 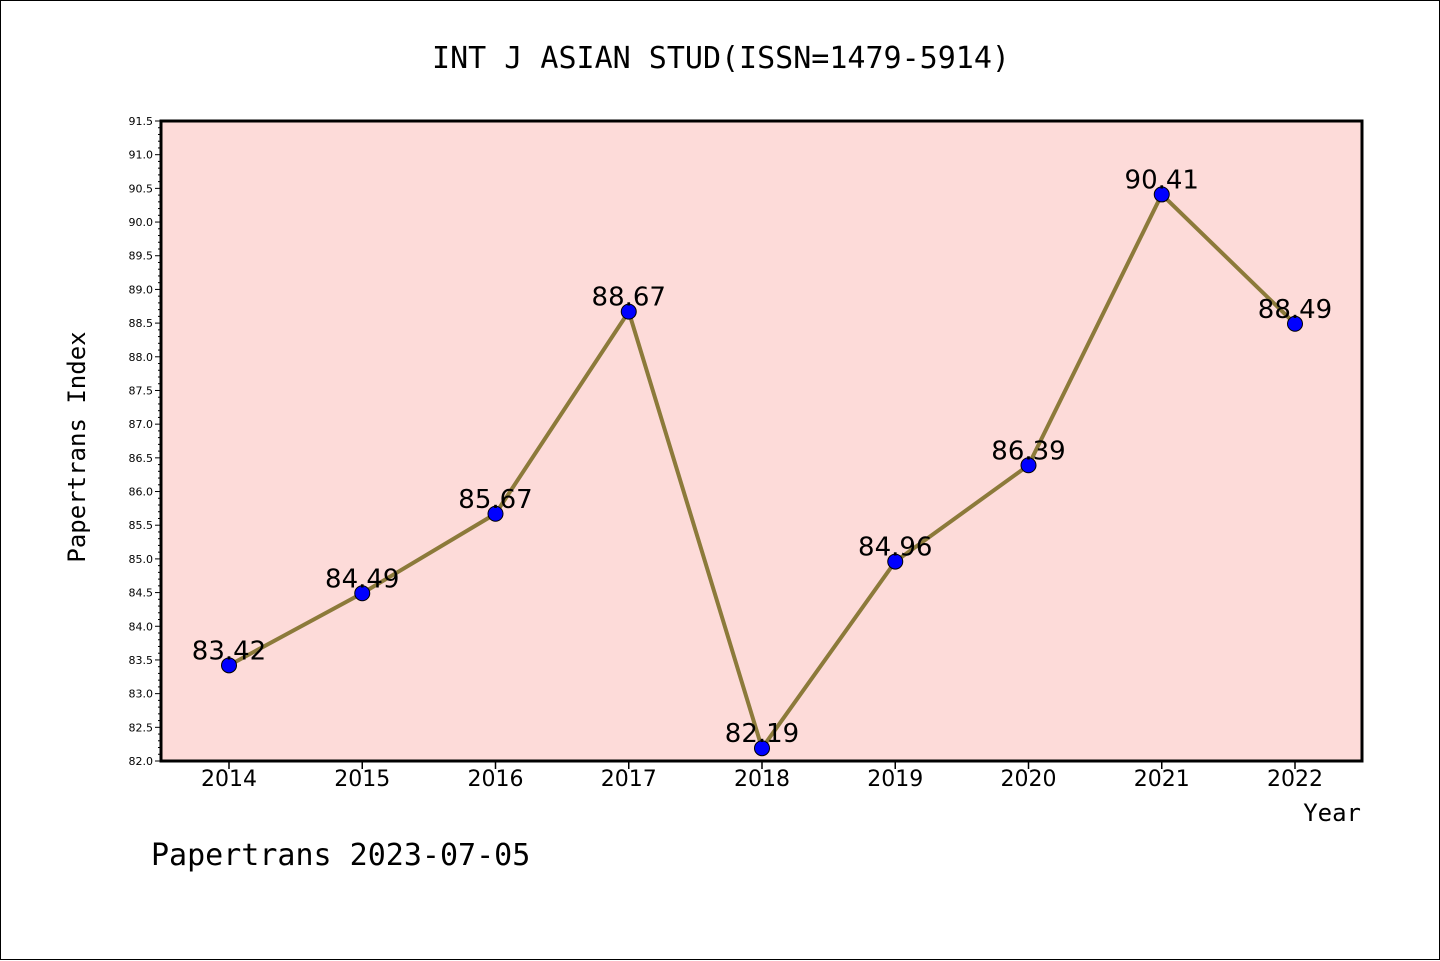 What do you see at coordinates (762, 779) in the screenshot?
I see `x-tick-label: 2018` at bounding box center [762, 779].